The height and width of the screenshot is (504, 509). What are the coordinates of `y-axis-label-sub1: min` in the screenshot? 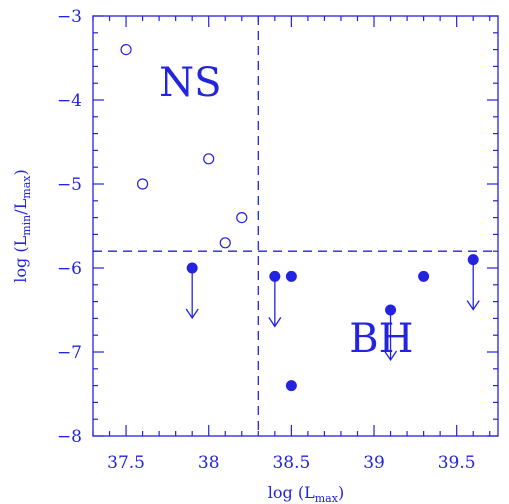 It's located at (26, 225).